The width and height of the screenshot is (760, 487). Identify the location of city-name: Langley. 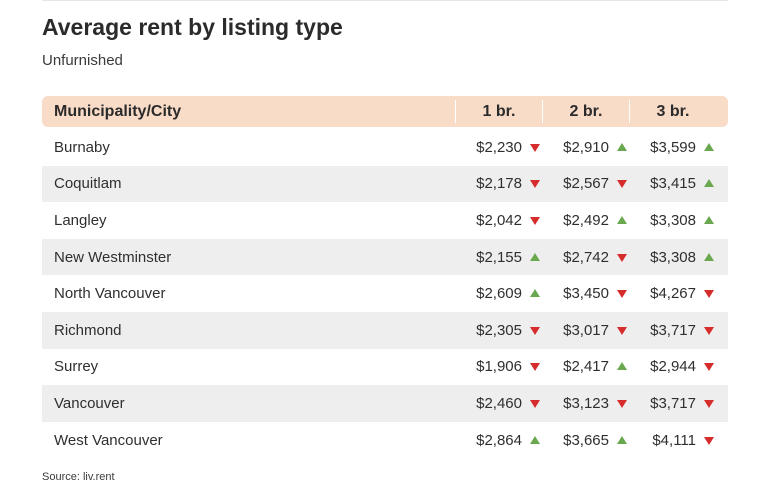
(80, 220).